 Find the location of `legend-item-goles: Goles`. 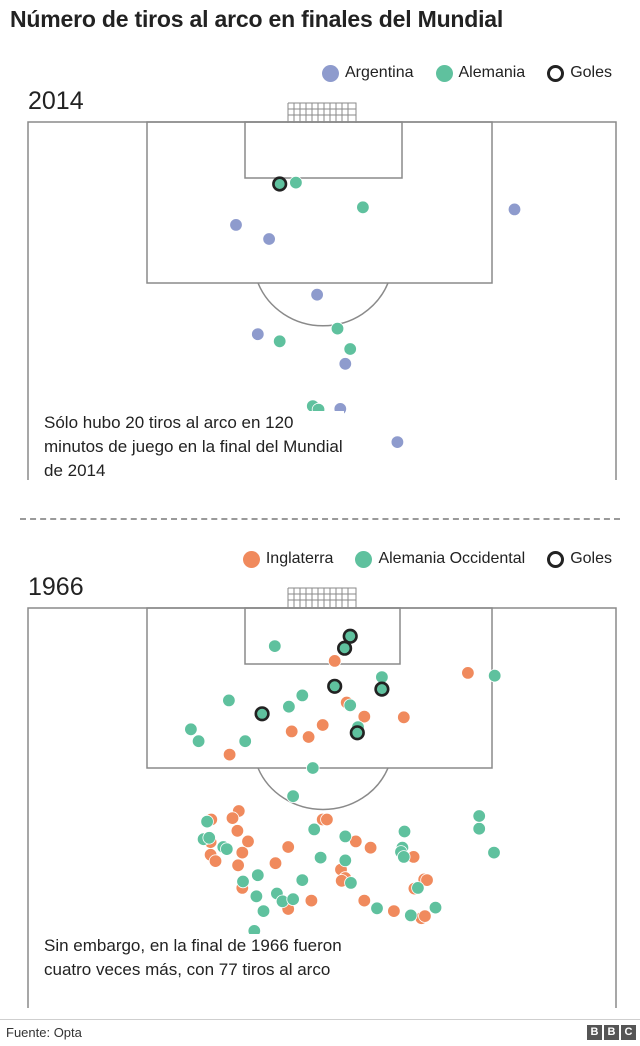

legend-item-goles: Goles is located at coordinates (579, 73).